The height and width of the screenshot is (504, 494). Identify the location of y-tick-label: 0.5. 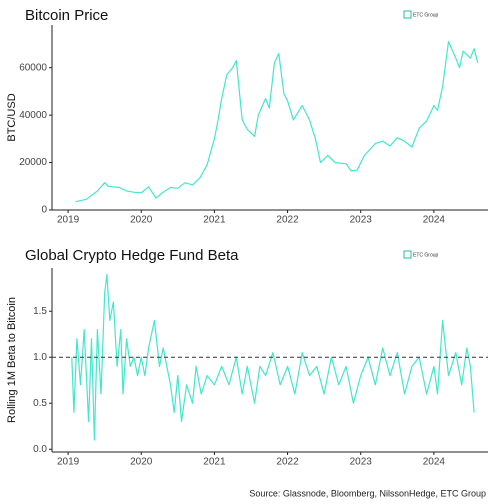
(40, 403).